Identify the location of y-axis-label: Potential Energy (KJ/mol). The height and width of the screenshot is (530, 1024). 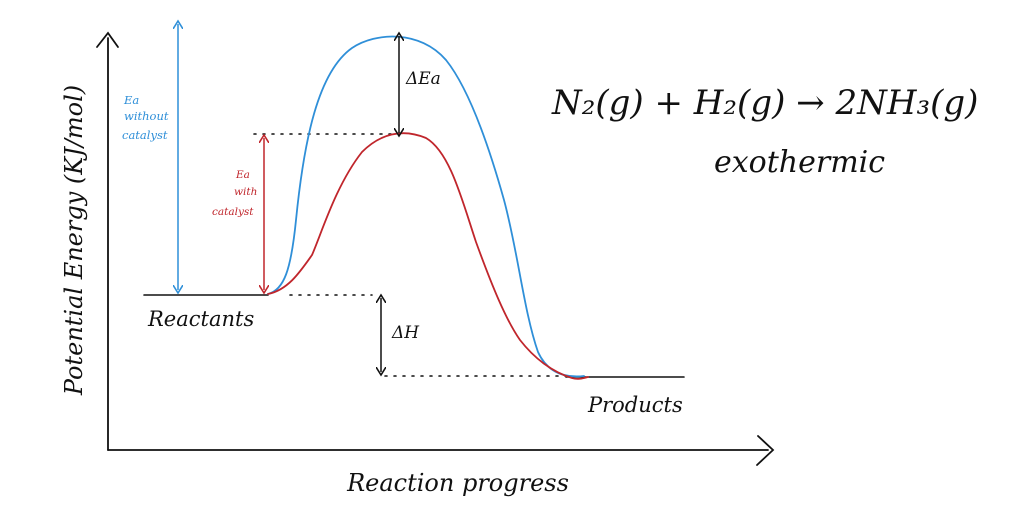
(74, 240).